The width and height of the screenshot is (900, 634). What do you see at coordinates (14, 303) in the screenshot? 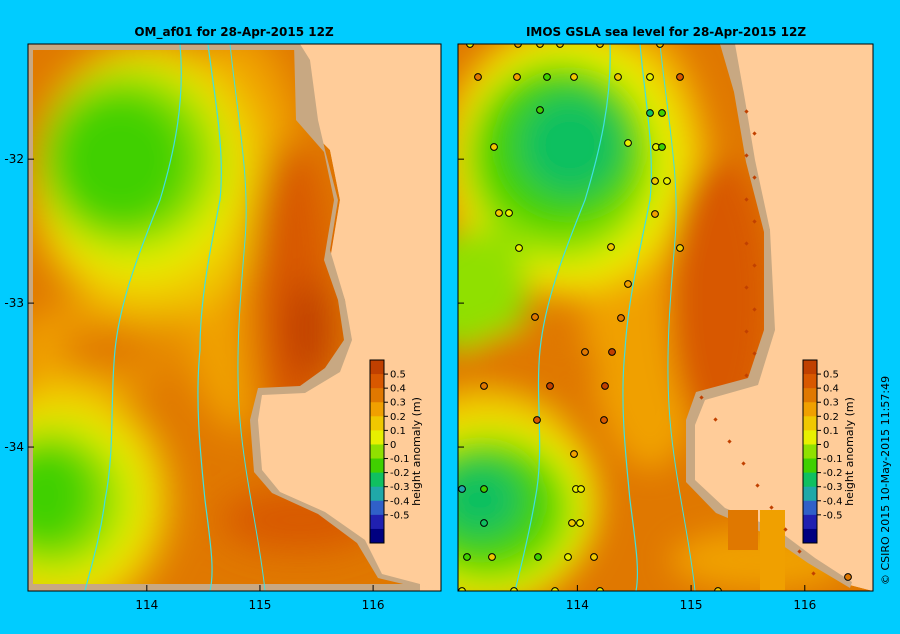
I see `lat-tick-label: -33` at bounding box center [14, 303].